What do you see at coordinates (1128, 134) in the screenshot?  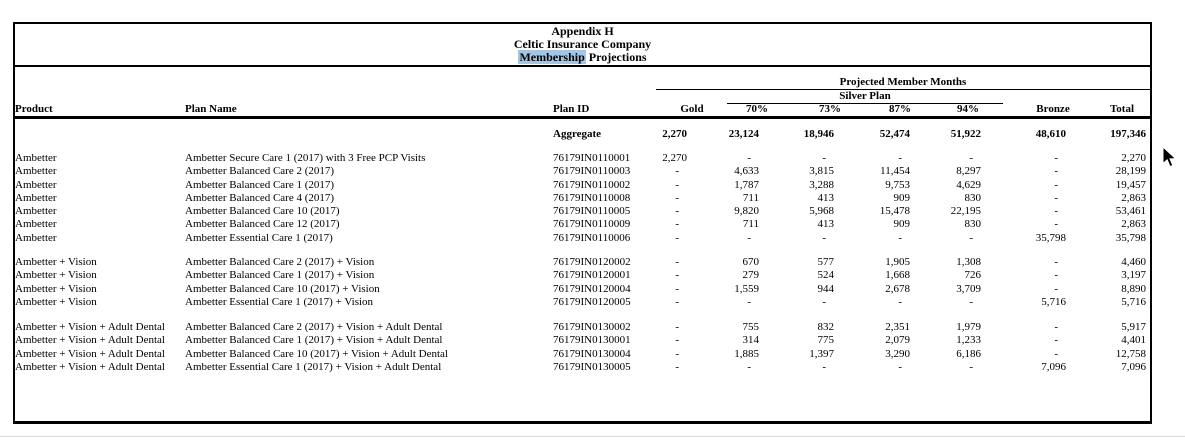 I see `cell-total: 197,346` at bounding box center [1128, 134].